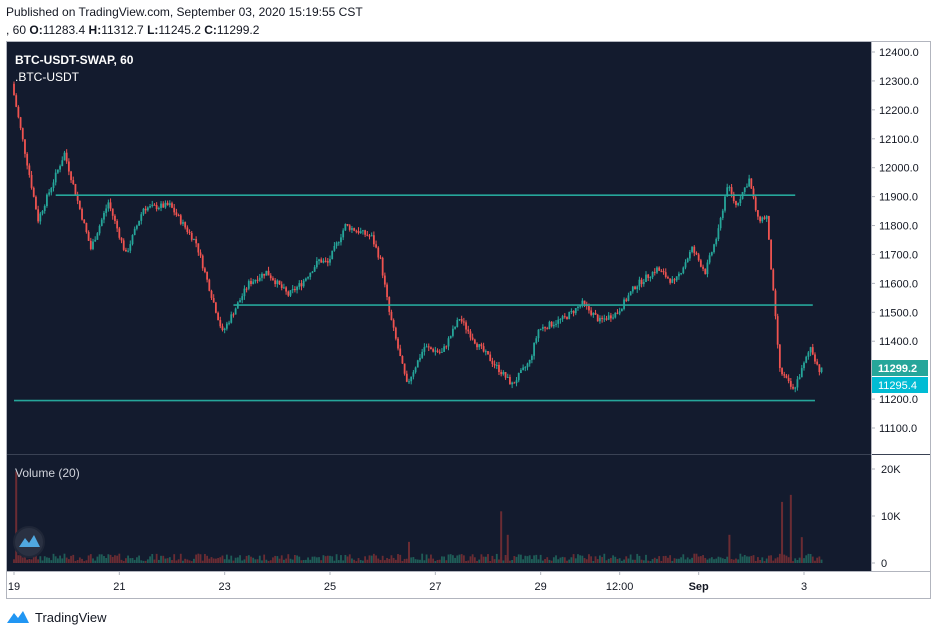 This screenshot has height=636, width=937. What do you see at coordinates (56, 617) in the screenshot?
I see `footer: TradingView` at bounding box center [56, 617].